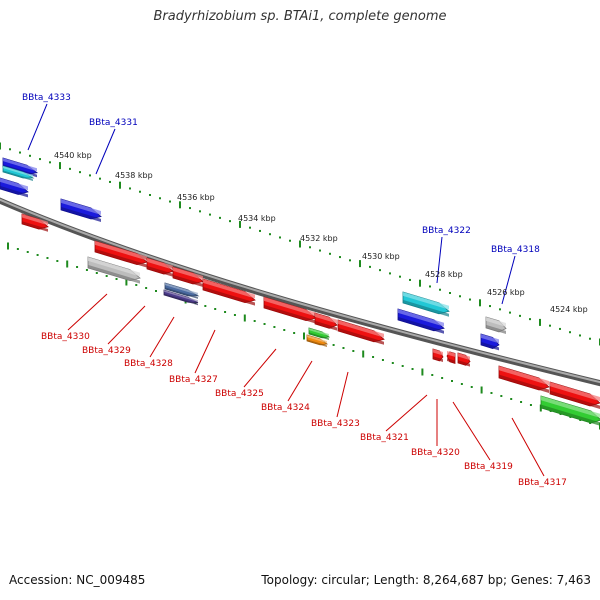  I want to click on gene-red-a, so click(121, 254).